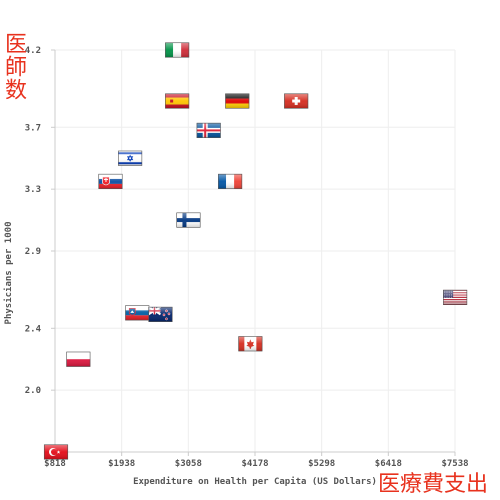  What do you see at coordinates (237, 101) in the screenshot?
I see `point-germany-flag` at bounding box center [237, 101].